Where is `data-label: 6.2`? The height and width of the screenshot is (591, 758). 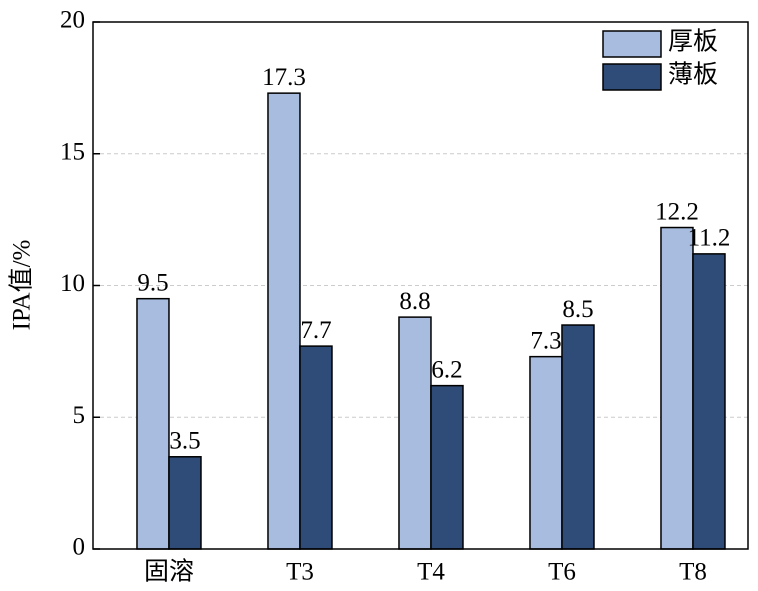
data-label: 6.2 is located at coordinates (446, 369).